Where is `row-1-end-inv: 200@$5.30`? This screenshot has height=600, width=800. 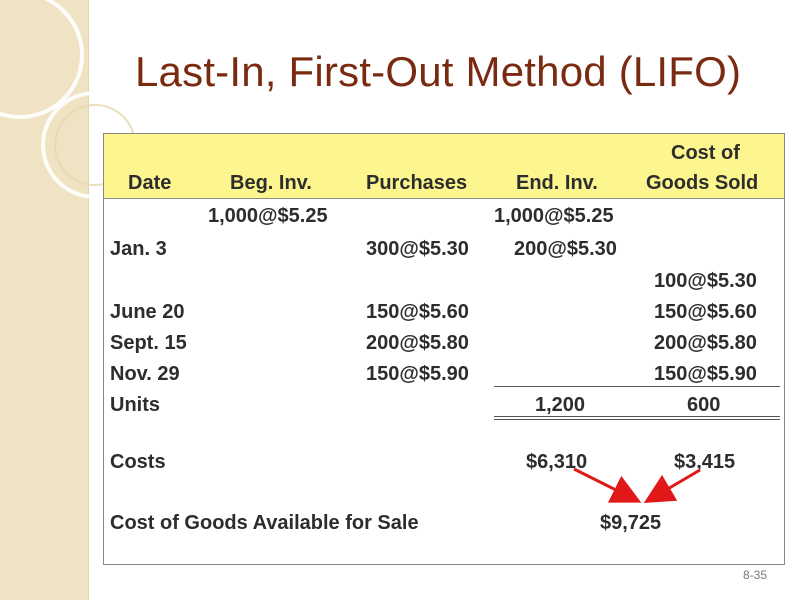
row-1-end-inv: 200@$5.30 is located at coordinates (565, 249).